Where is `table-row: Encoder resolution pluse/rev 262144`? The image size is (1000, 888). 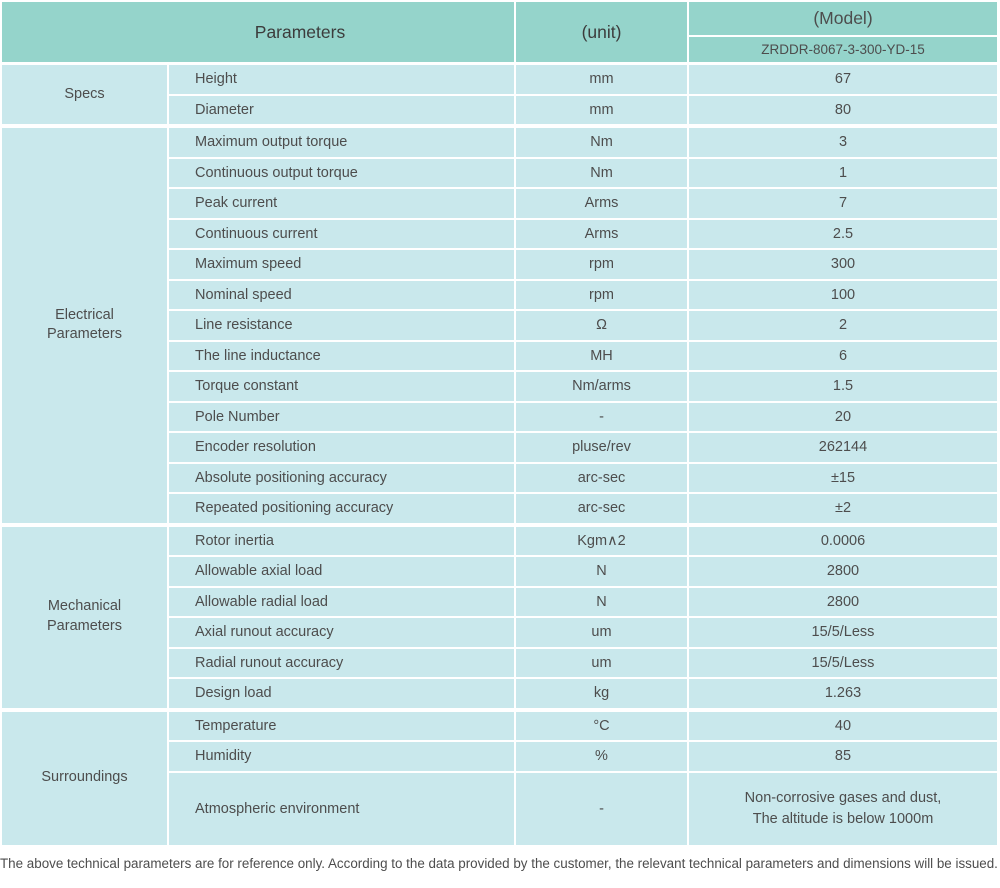 table-row: Encoder resolution pluse/rev 262144 is located at coordinates (583, 447).